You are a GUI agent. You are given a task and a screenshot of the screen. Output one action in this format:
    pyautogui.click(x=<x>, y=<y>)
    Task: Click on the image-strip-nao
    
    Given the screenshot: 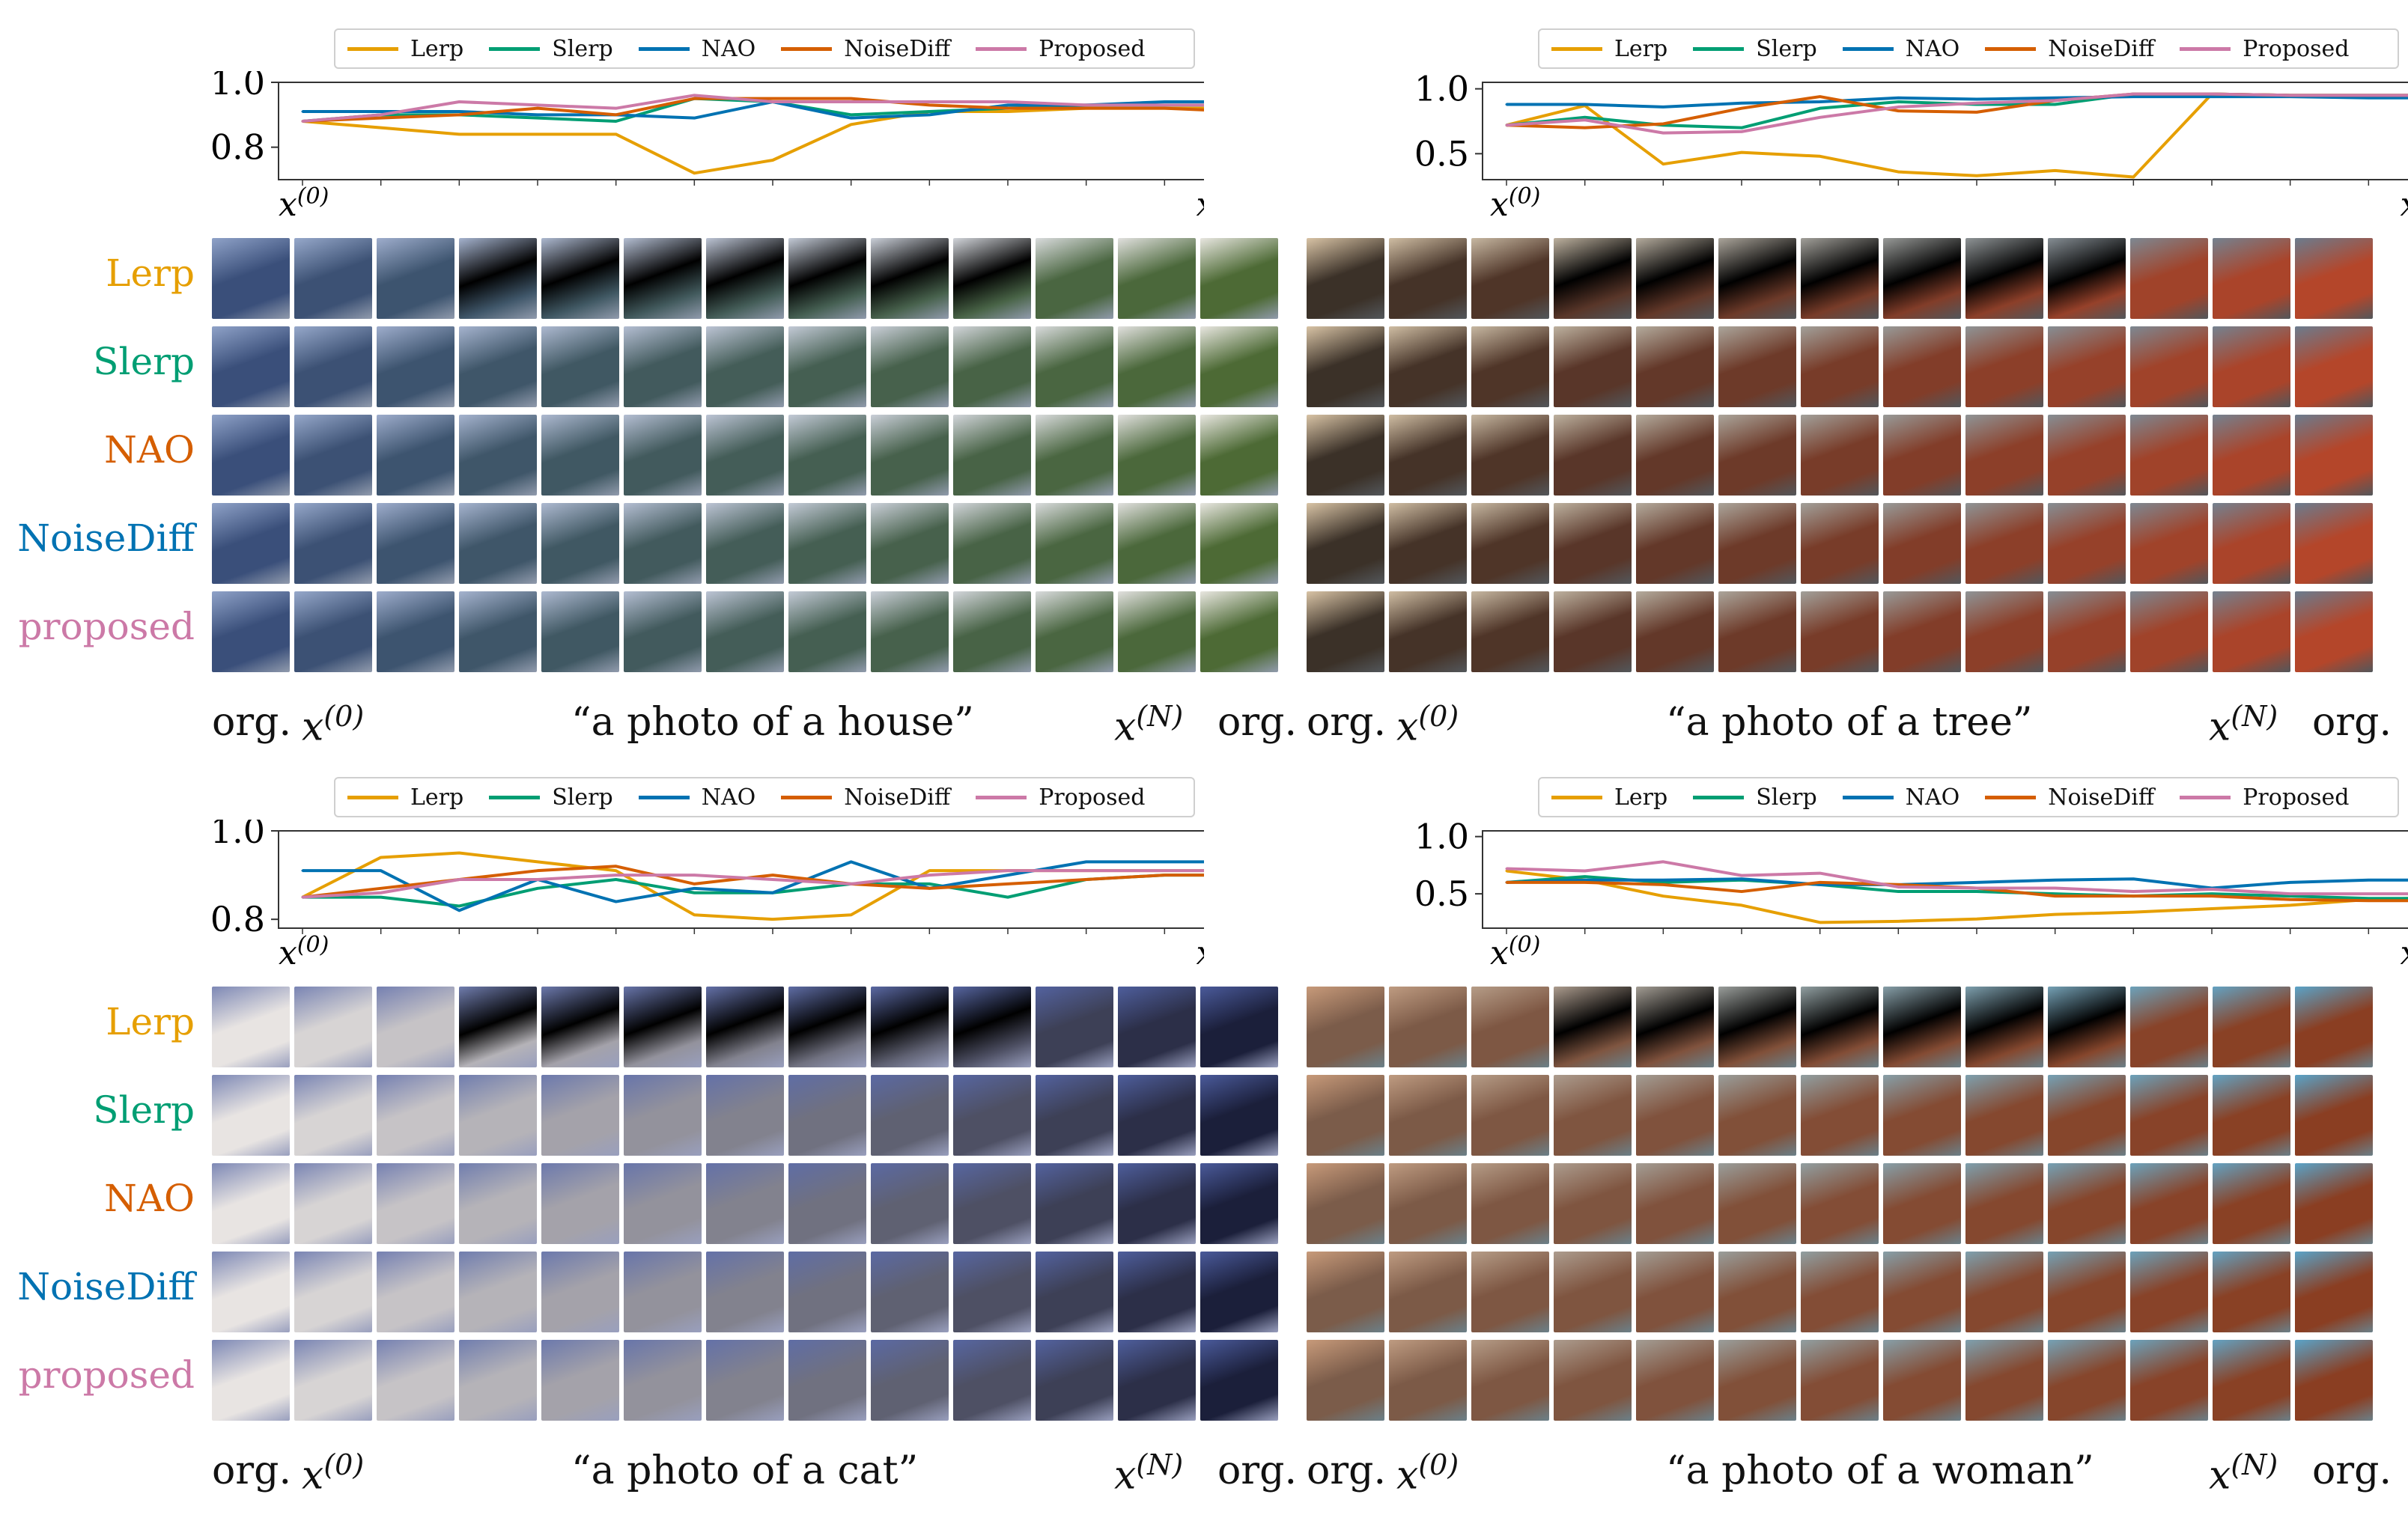 What is the action you would take?
    pyautogui.click(x=745, y=1203)
    